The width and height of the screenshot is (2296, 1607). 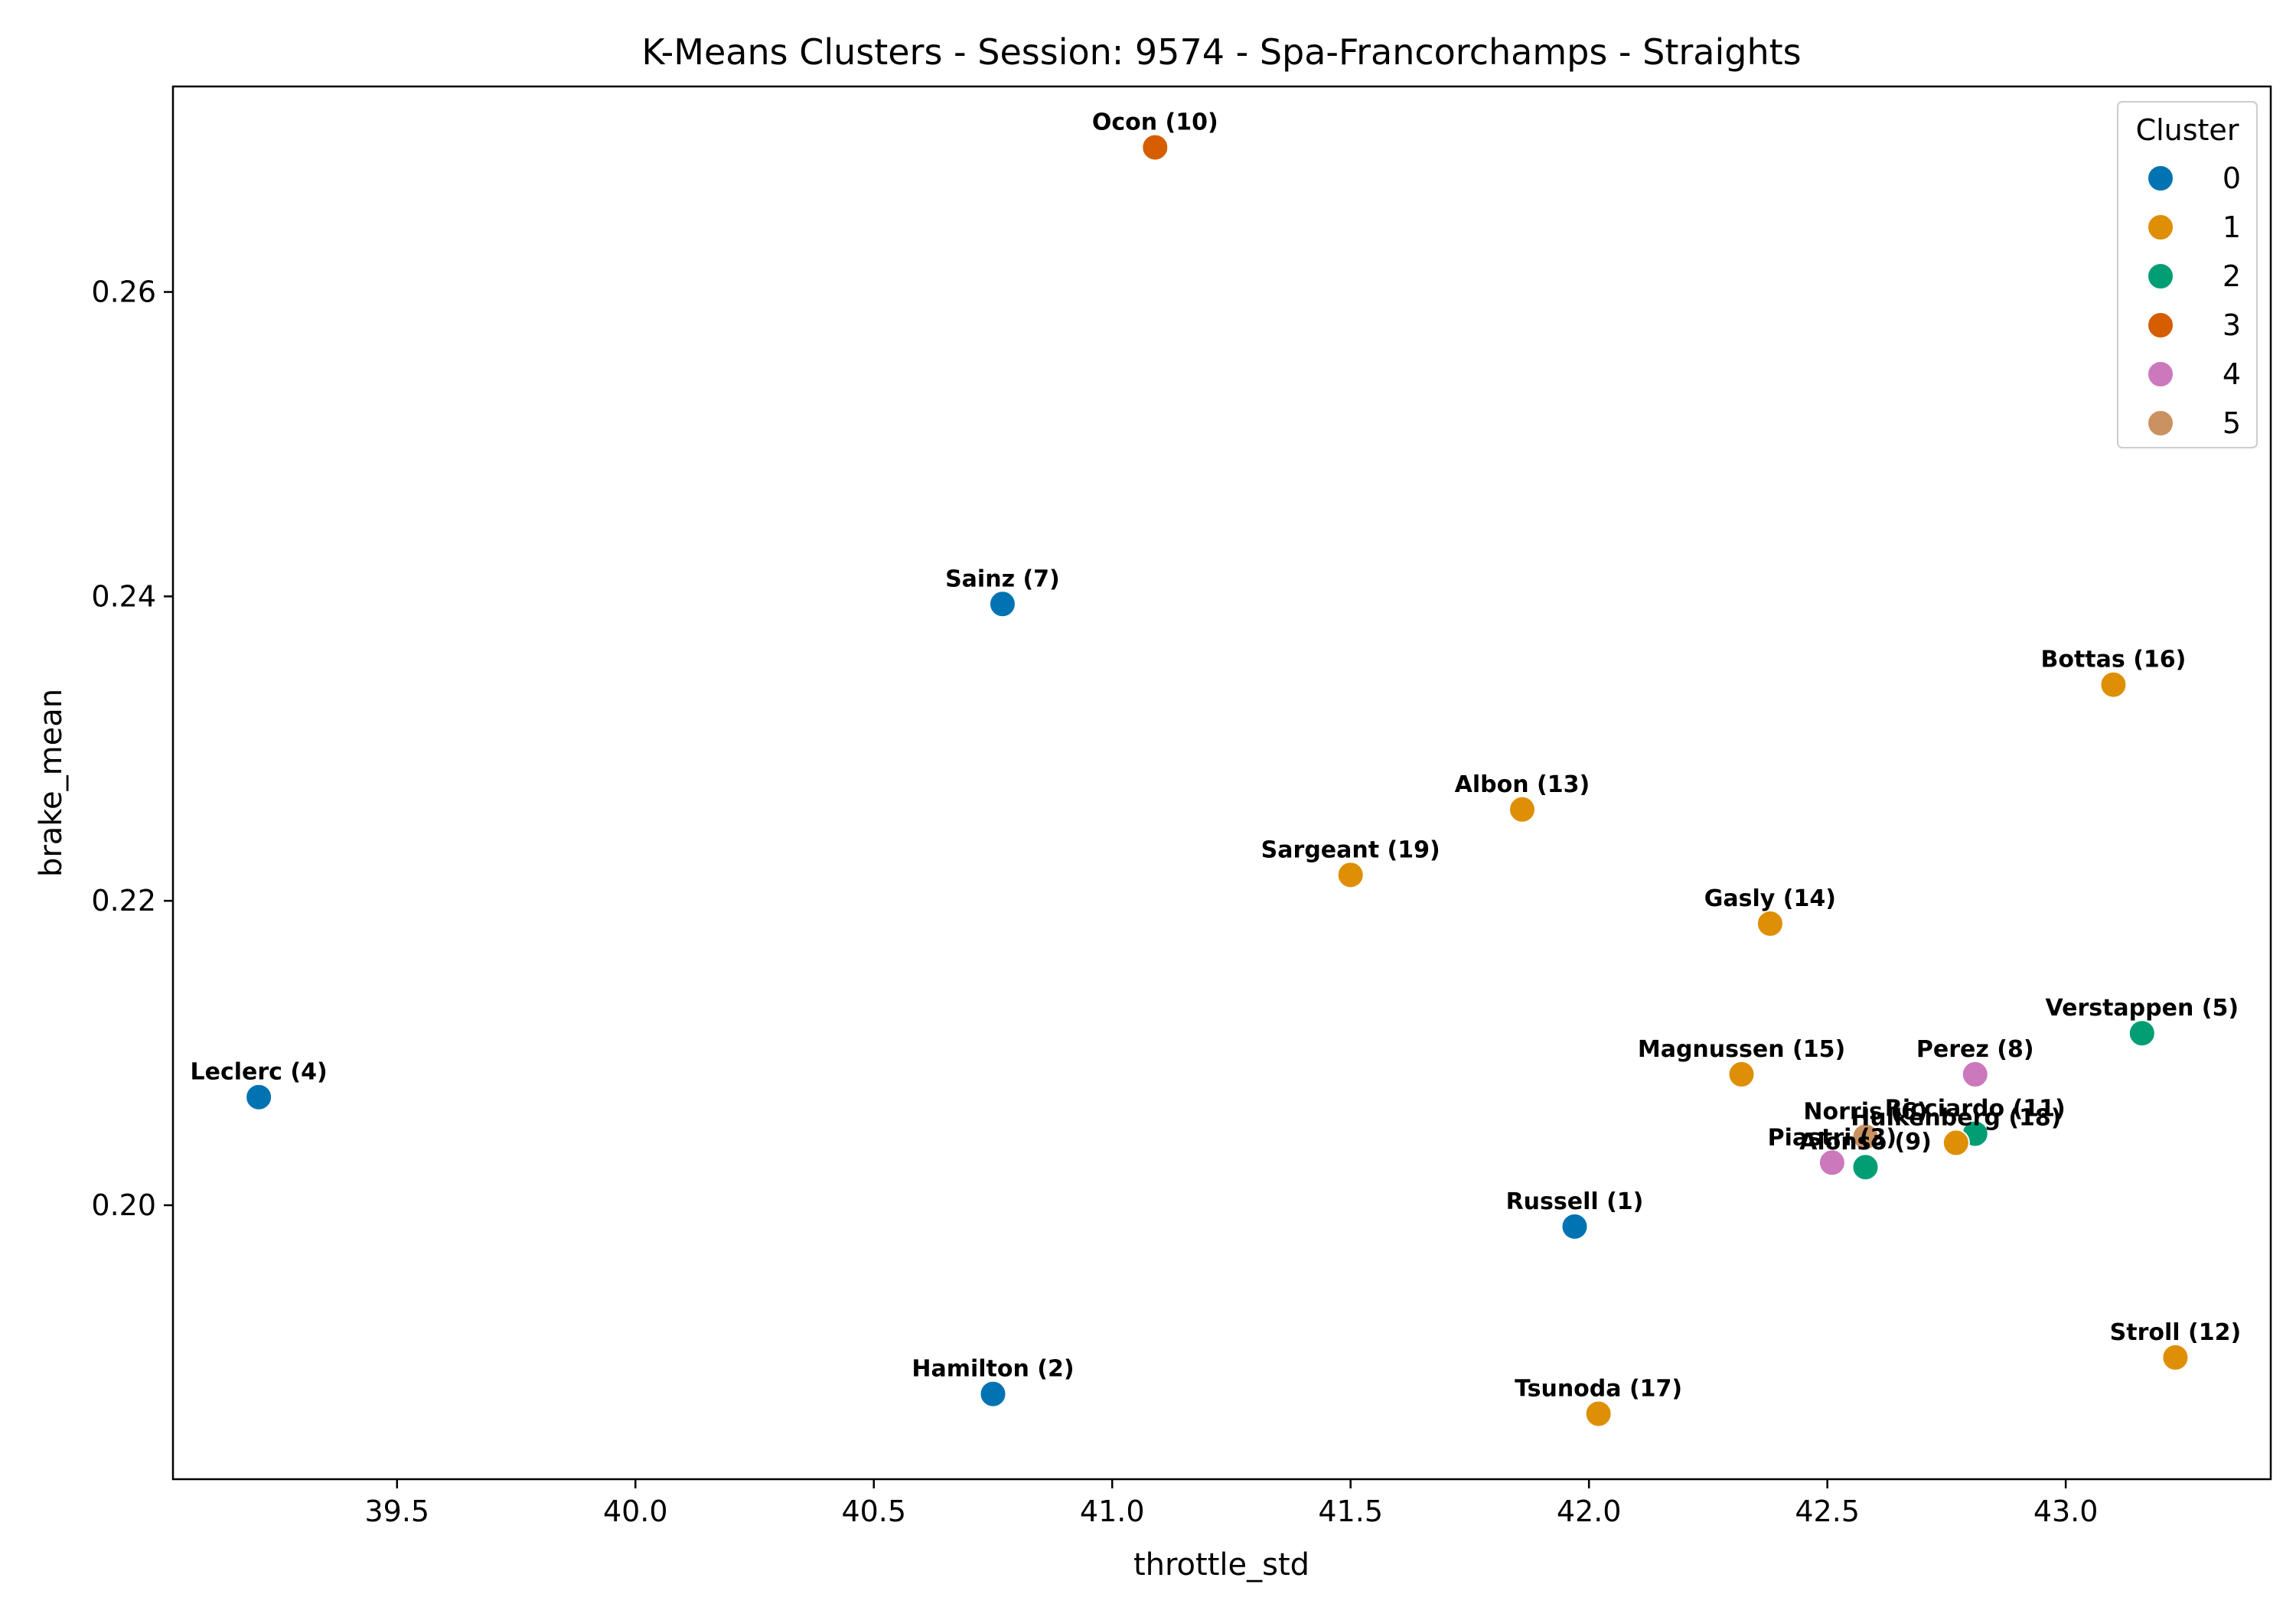 I want to click on legend: Cluster 0 1 2 3 4 5, so click(x=2187, y=274).